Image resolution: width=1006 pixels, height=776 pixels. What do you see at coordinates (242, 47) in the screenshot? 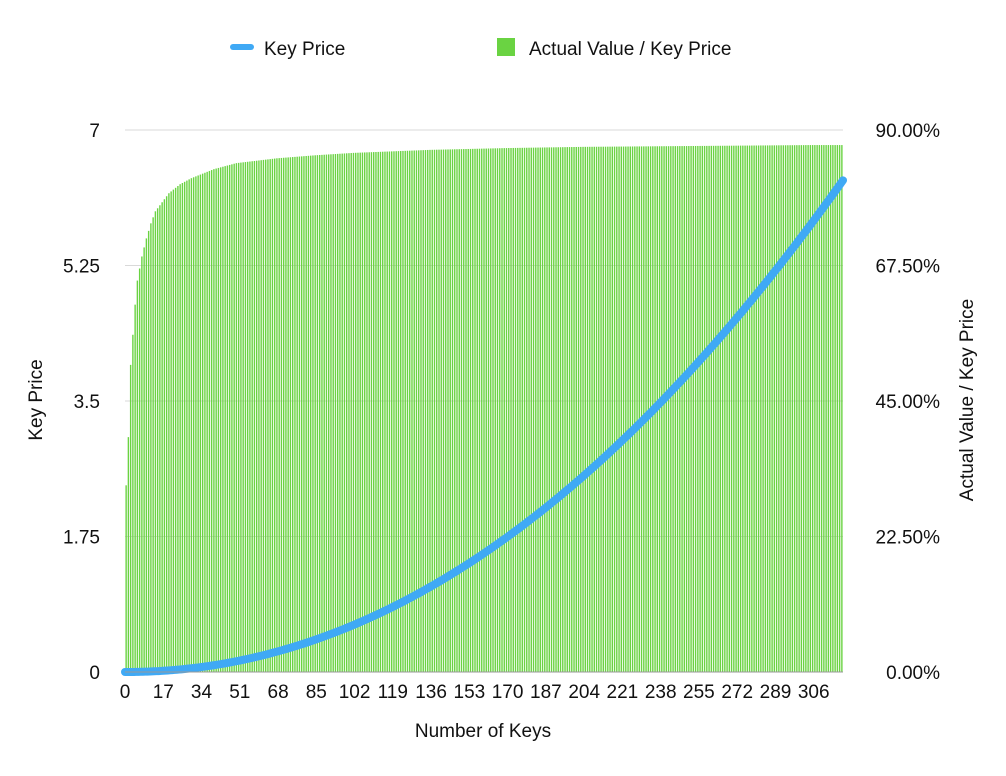
I see `legend-swatch-key-price` at bounding box center [242, 47].